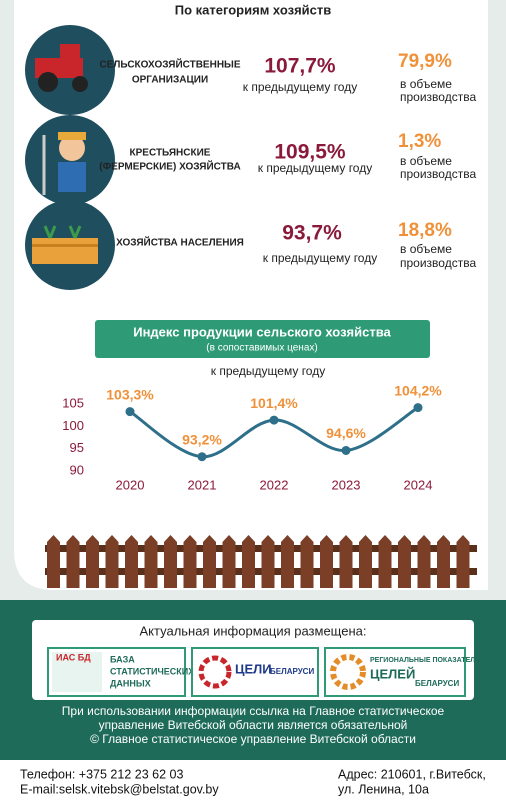  What do you see at coordinates (170, 153) in the screenshot?
I see `category-name: КРЕСТЬЯНСКИЕ` at bounding box center [170, 153].